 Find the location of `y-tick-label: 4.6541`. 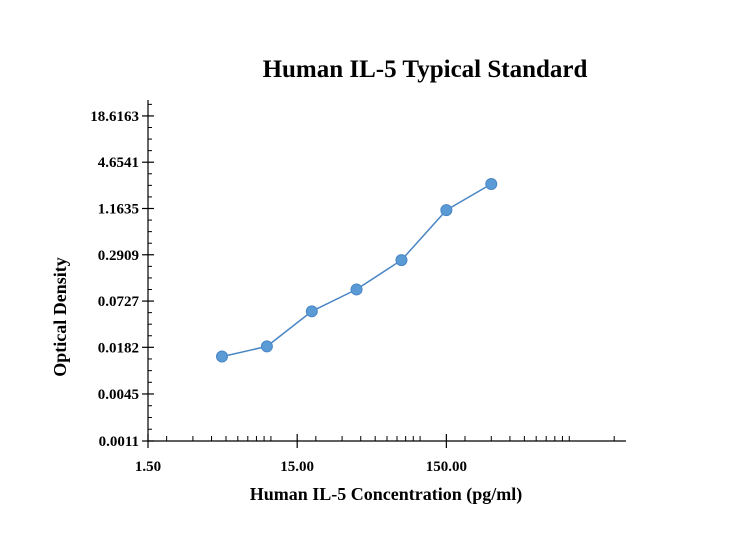

y-tick-label: 4.6541 is located at coordinates (118, 163).